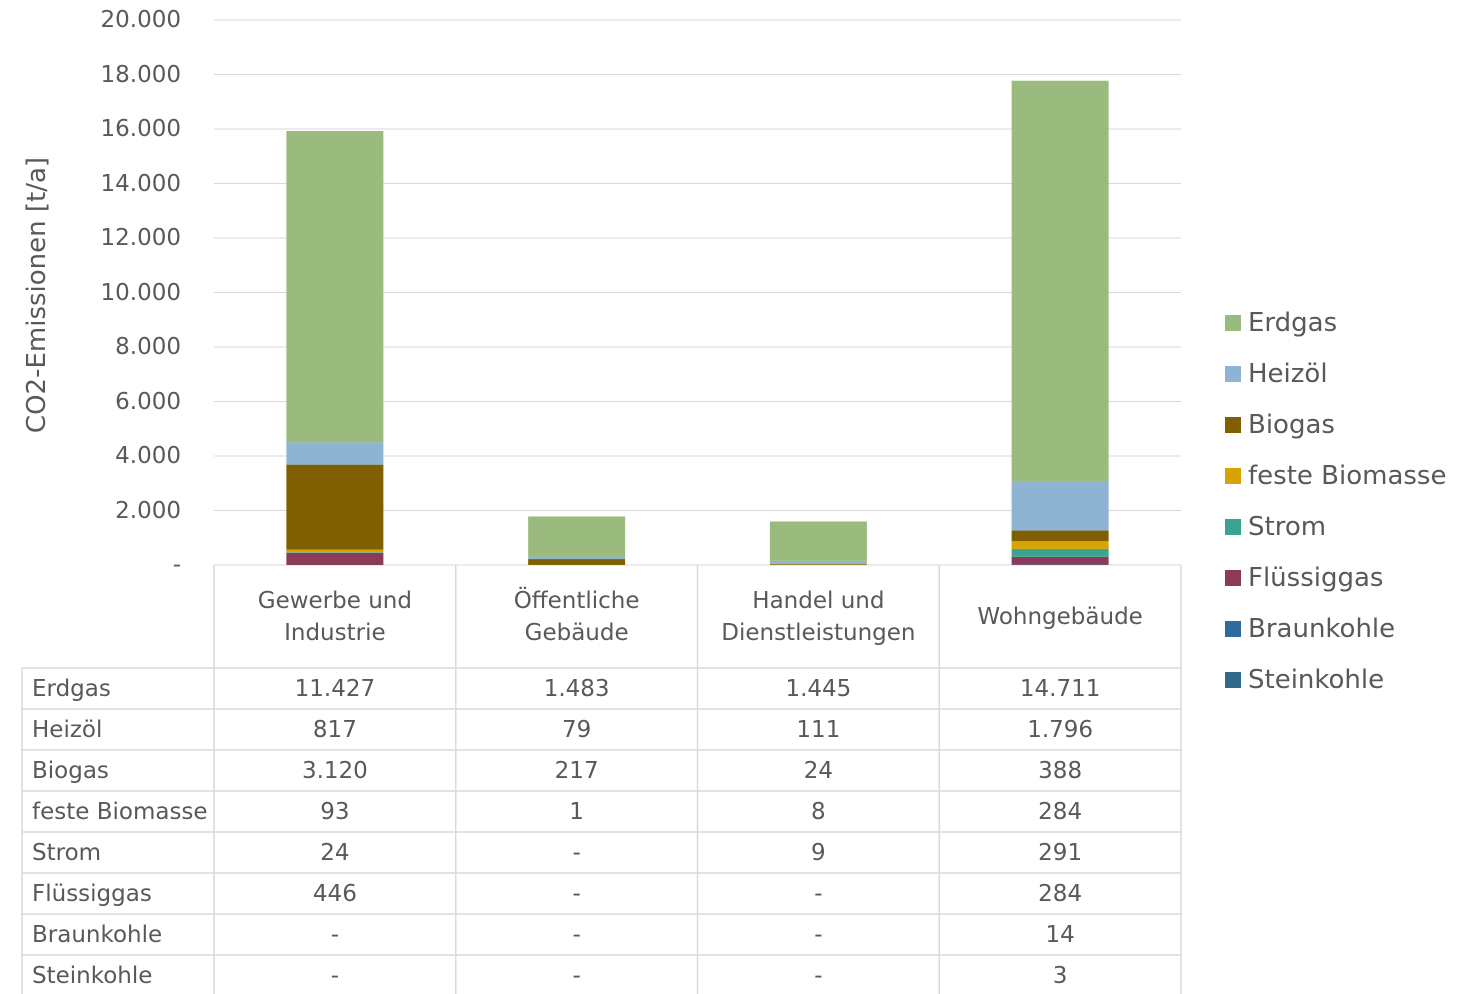  Describe the element at coordinates (576, 616) in the screenshot. I see `category-label: Öffentliche Gebäude` at that location.